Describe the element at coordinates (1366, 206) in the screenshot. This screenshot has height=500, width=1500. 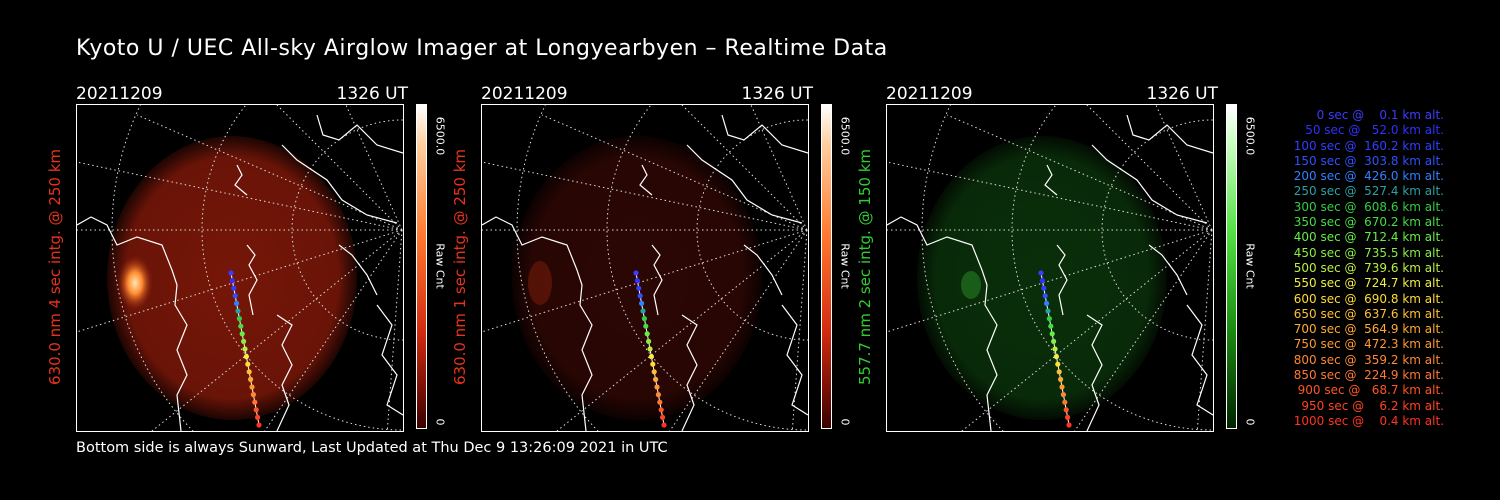
I see `legend-entry: 300 sec @ 608.6 km alt.` at that location.